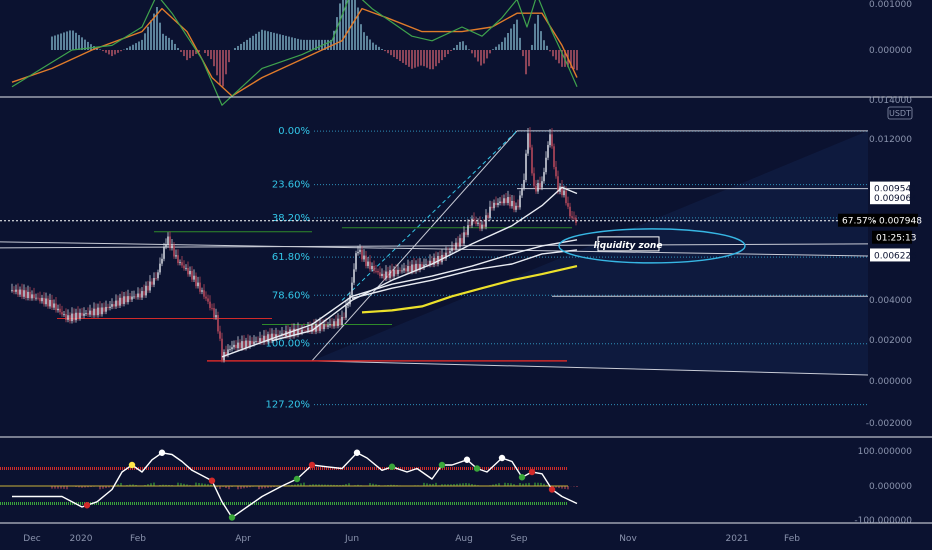 The image size is (932, 550). I want to click on right-axis-tick-label: 0.000000, so click(890, 382).